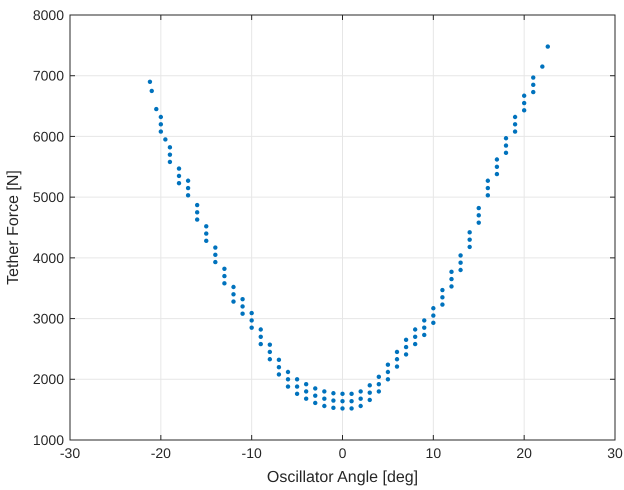  What do you see at coordinates (342, 477) in the screenshot?
I see `x-axis-title: Oscillator Angle [deg]` at bounding box center [342, 477].